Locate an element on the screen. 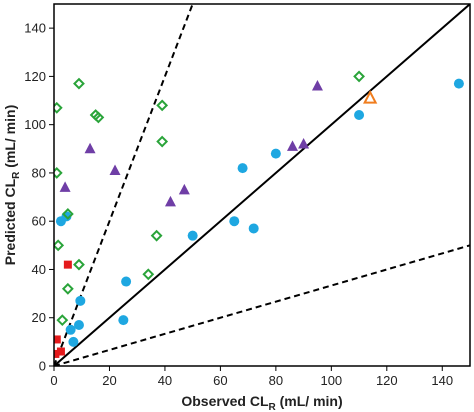 Image resolution: width=474 pixels, height=412 pixels. open-triangle-marker is located at coordinates (370, 96).